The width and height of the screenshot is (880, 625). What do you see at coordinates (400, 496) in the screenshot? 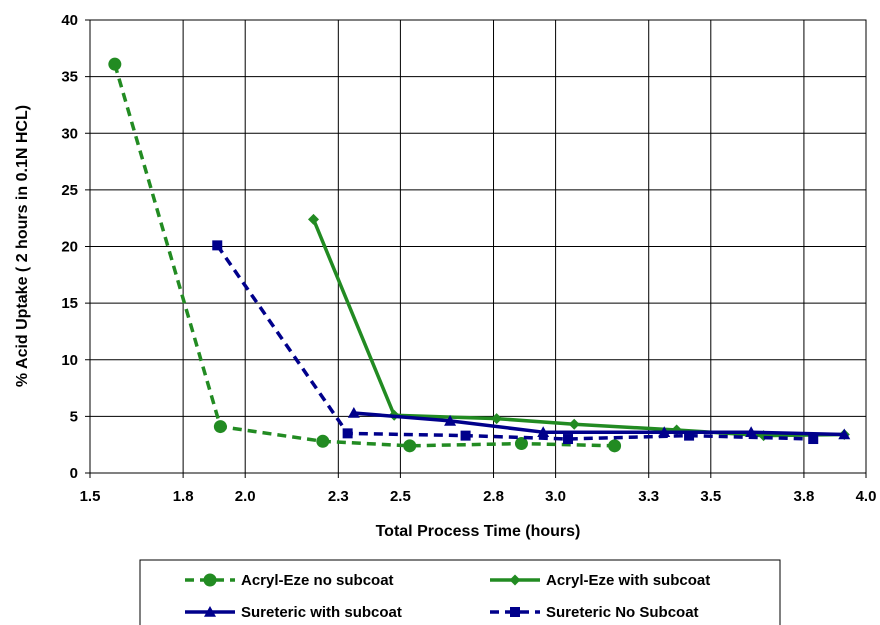
I see `x-tick-label: 2.5` at bounding box center [400, 496].